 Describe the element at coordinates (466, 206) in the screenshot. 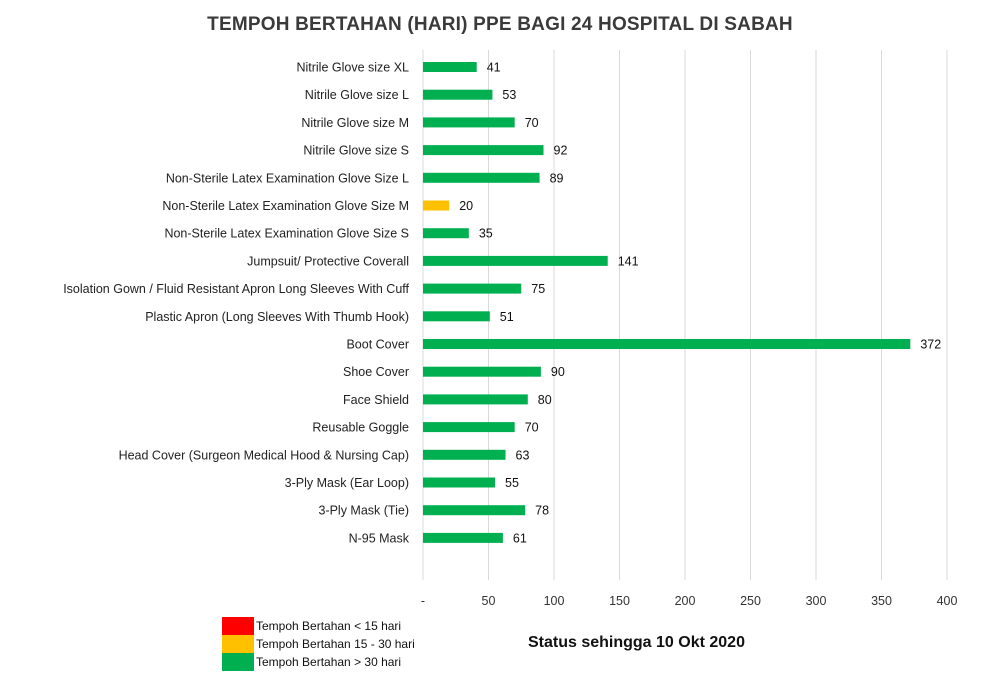

I see `data-label: 20` at that location.